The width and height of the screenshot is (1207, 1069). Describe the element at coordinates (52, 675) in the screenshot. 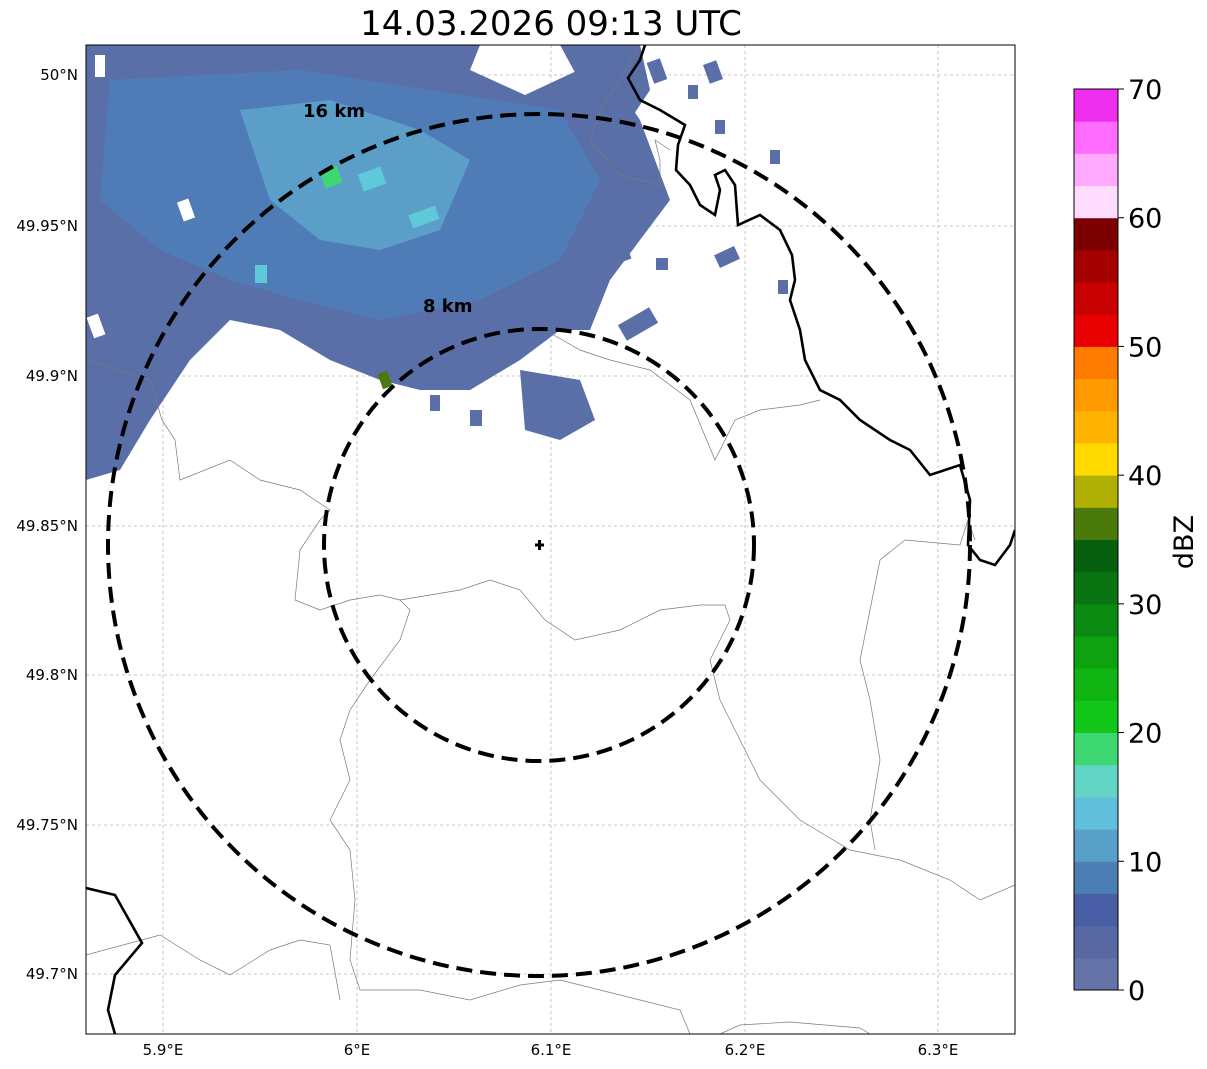

I see `lat-tick-label: 49.8°N` at that location.